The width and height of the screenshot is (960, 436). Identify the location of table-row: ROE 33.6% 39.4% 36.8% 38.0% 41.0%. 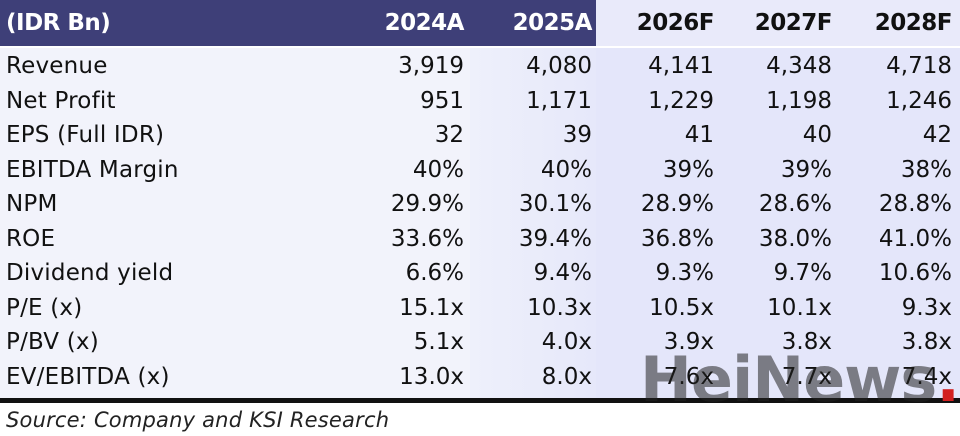
(480, 239).